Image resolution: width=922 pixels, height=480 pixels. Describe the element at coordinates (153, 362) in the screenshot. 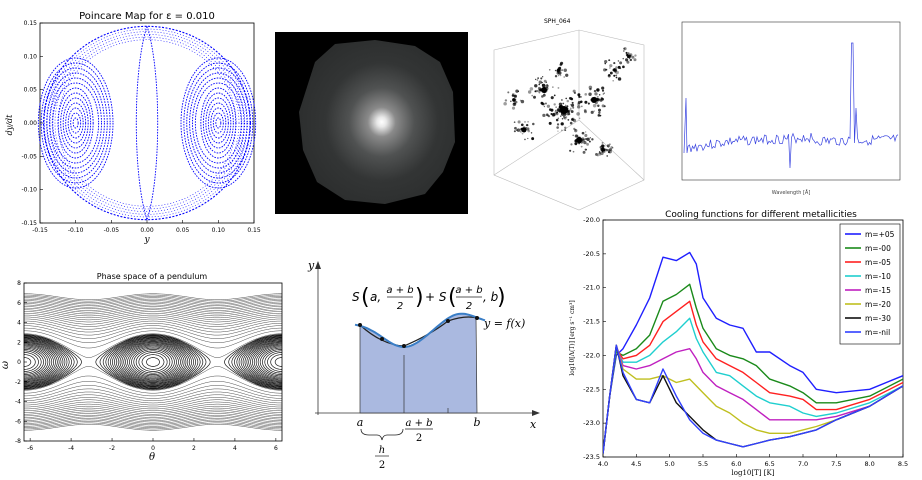

I see `pendulum-trajectories` at that location.